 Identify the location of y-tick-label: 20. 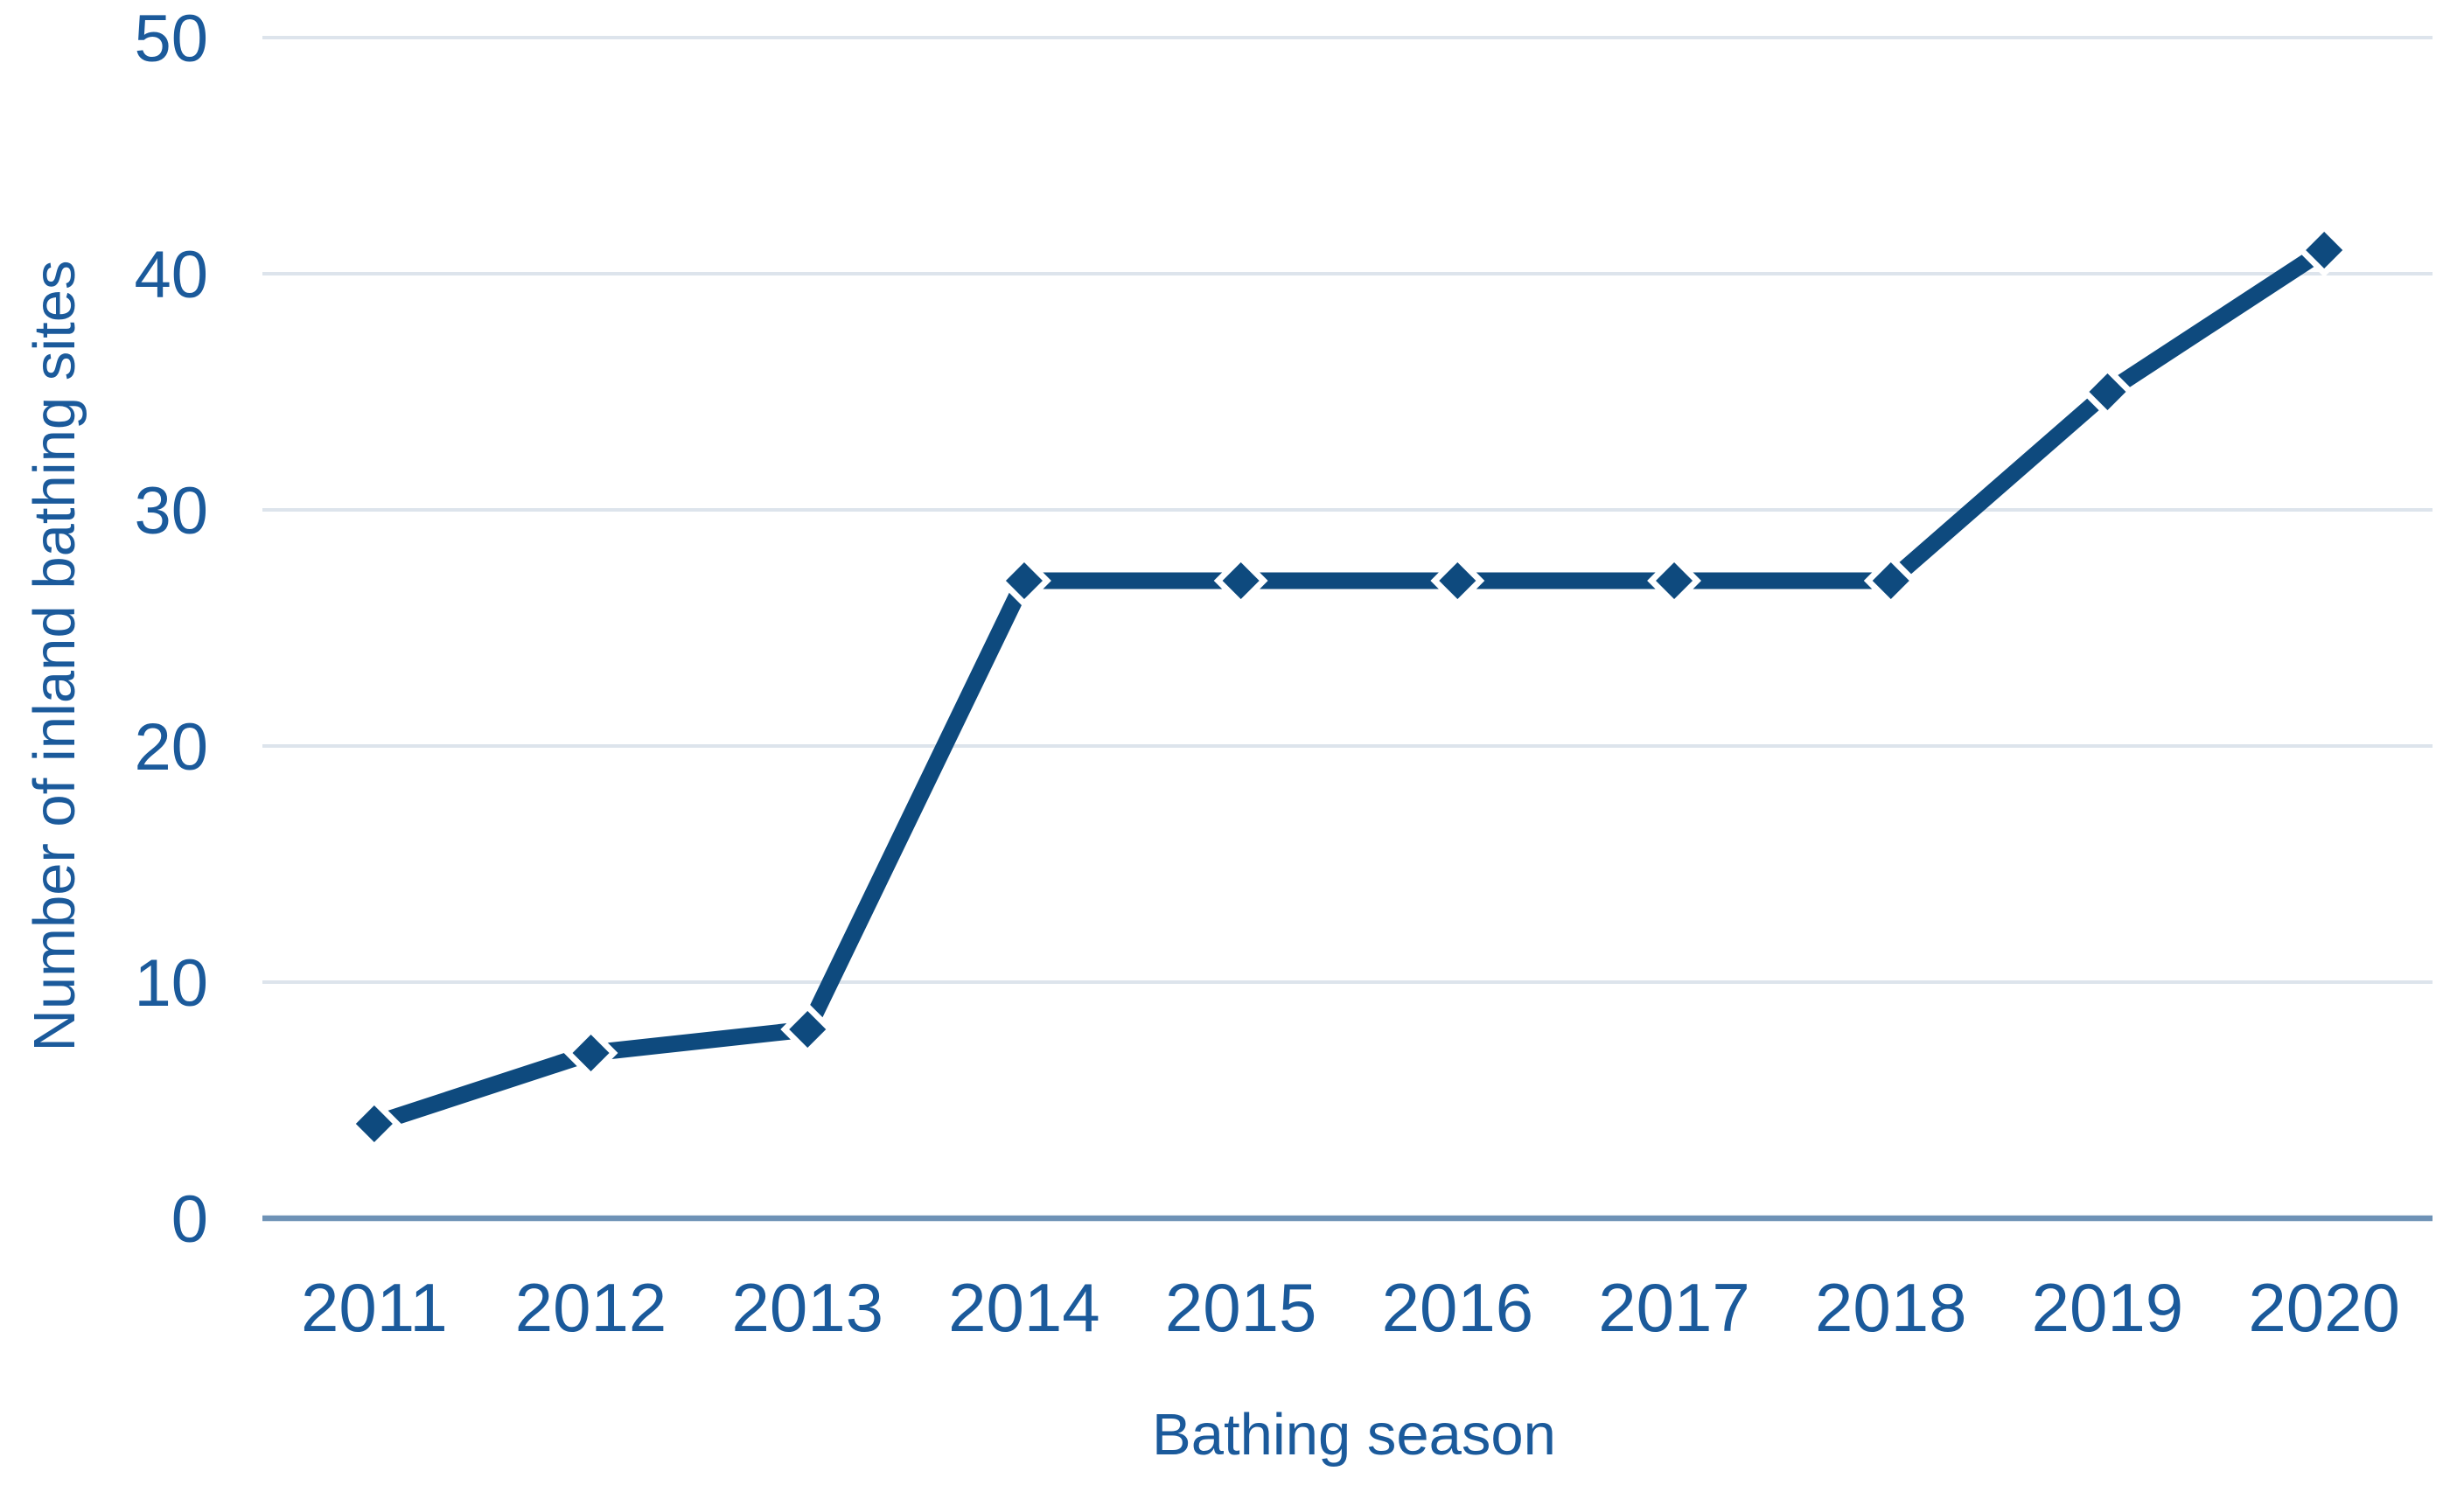
(171, 747).